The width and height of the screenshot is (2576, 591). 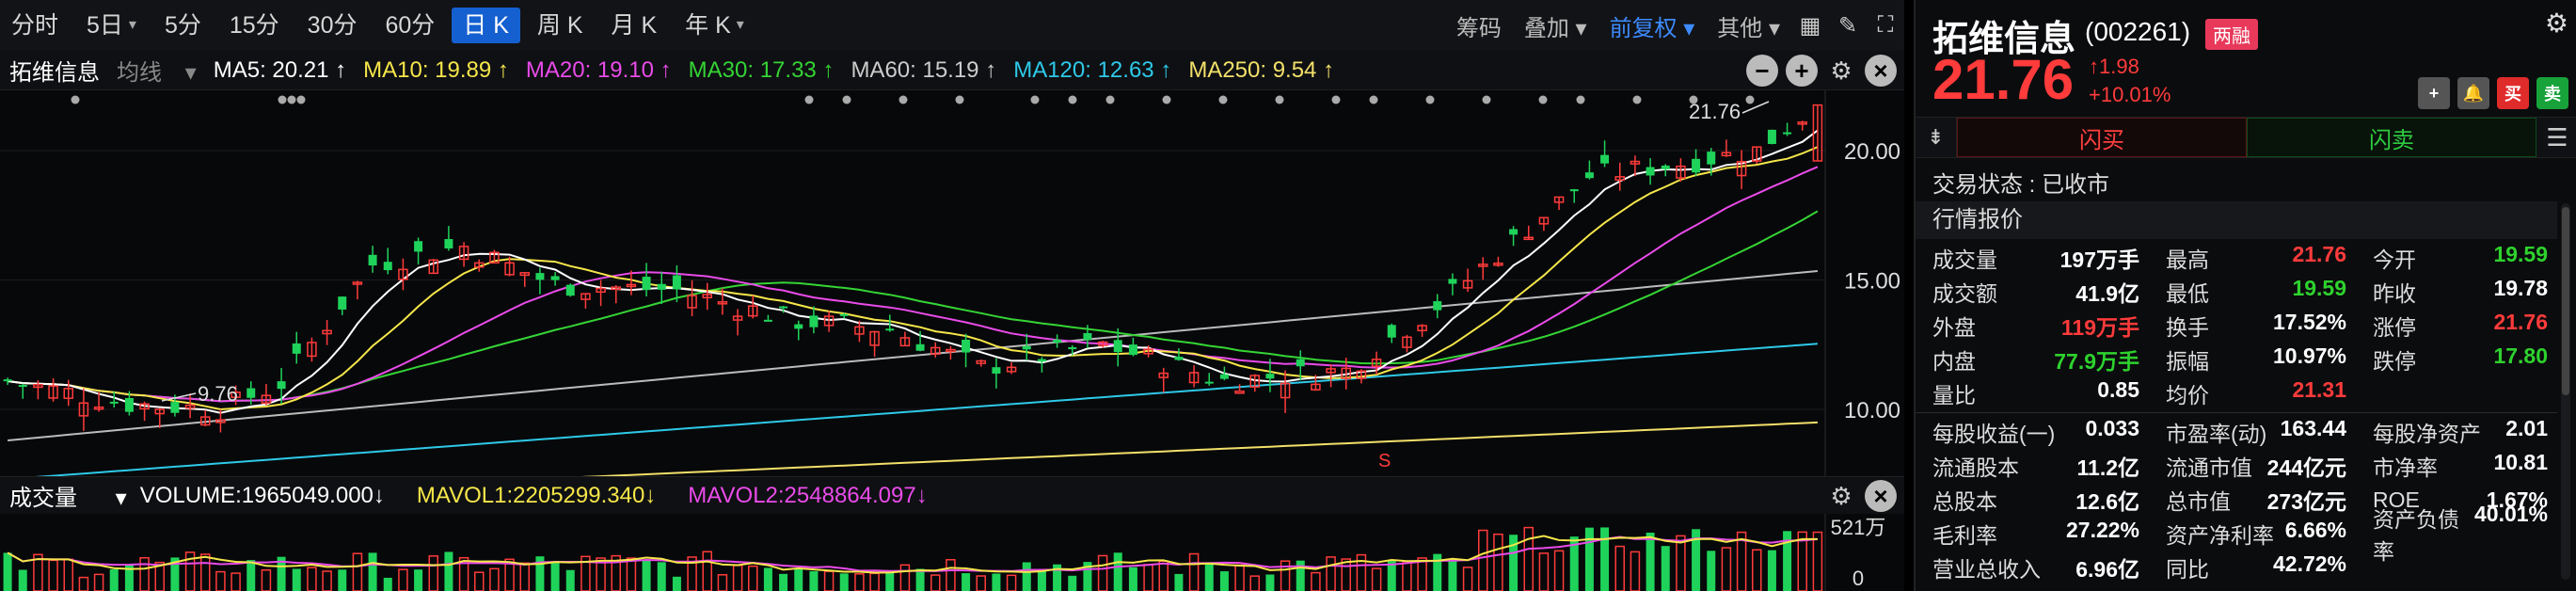 I want to click on period-tab-1: 5日 ▾, so click(x=111, y=25).